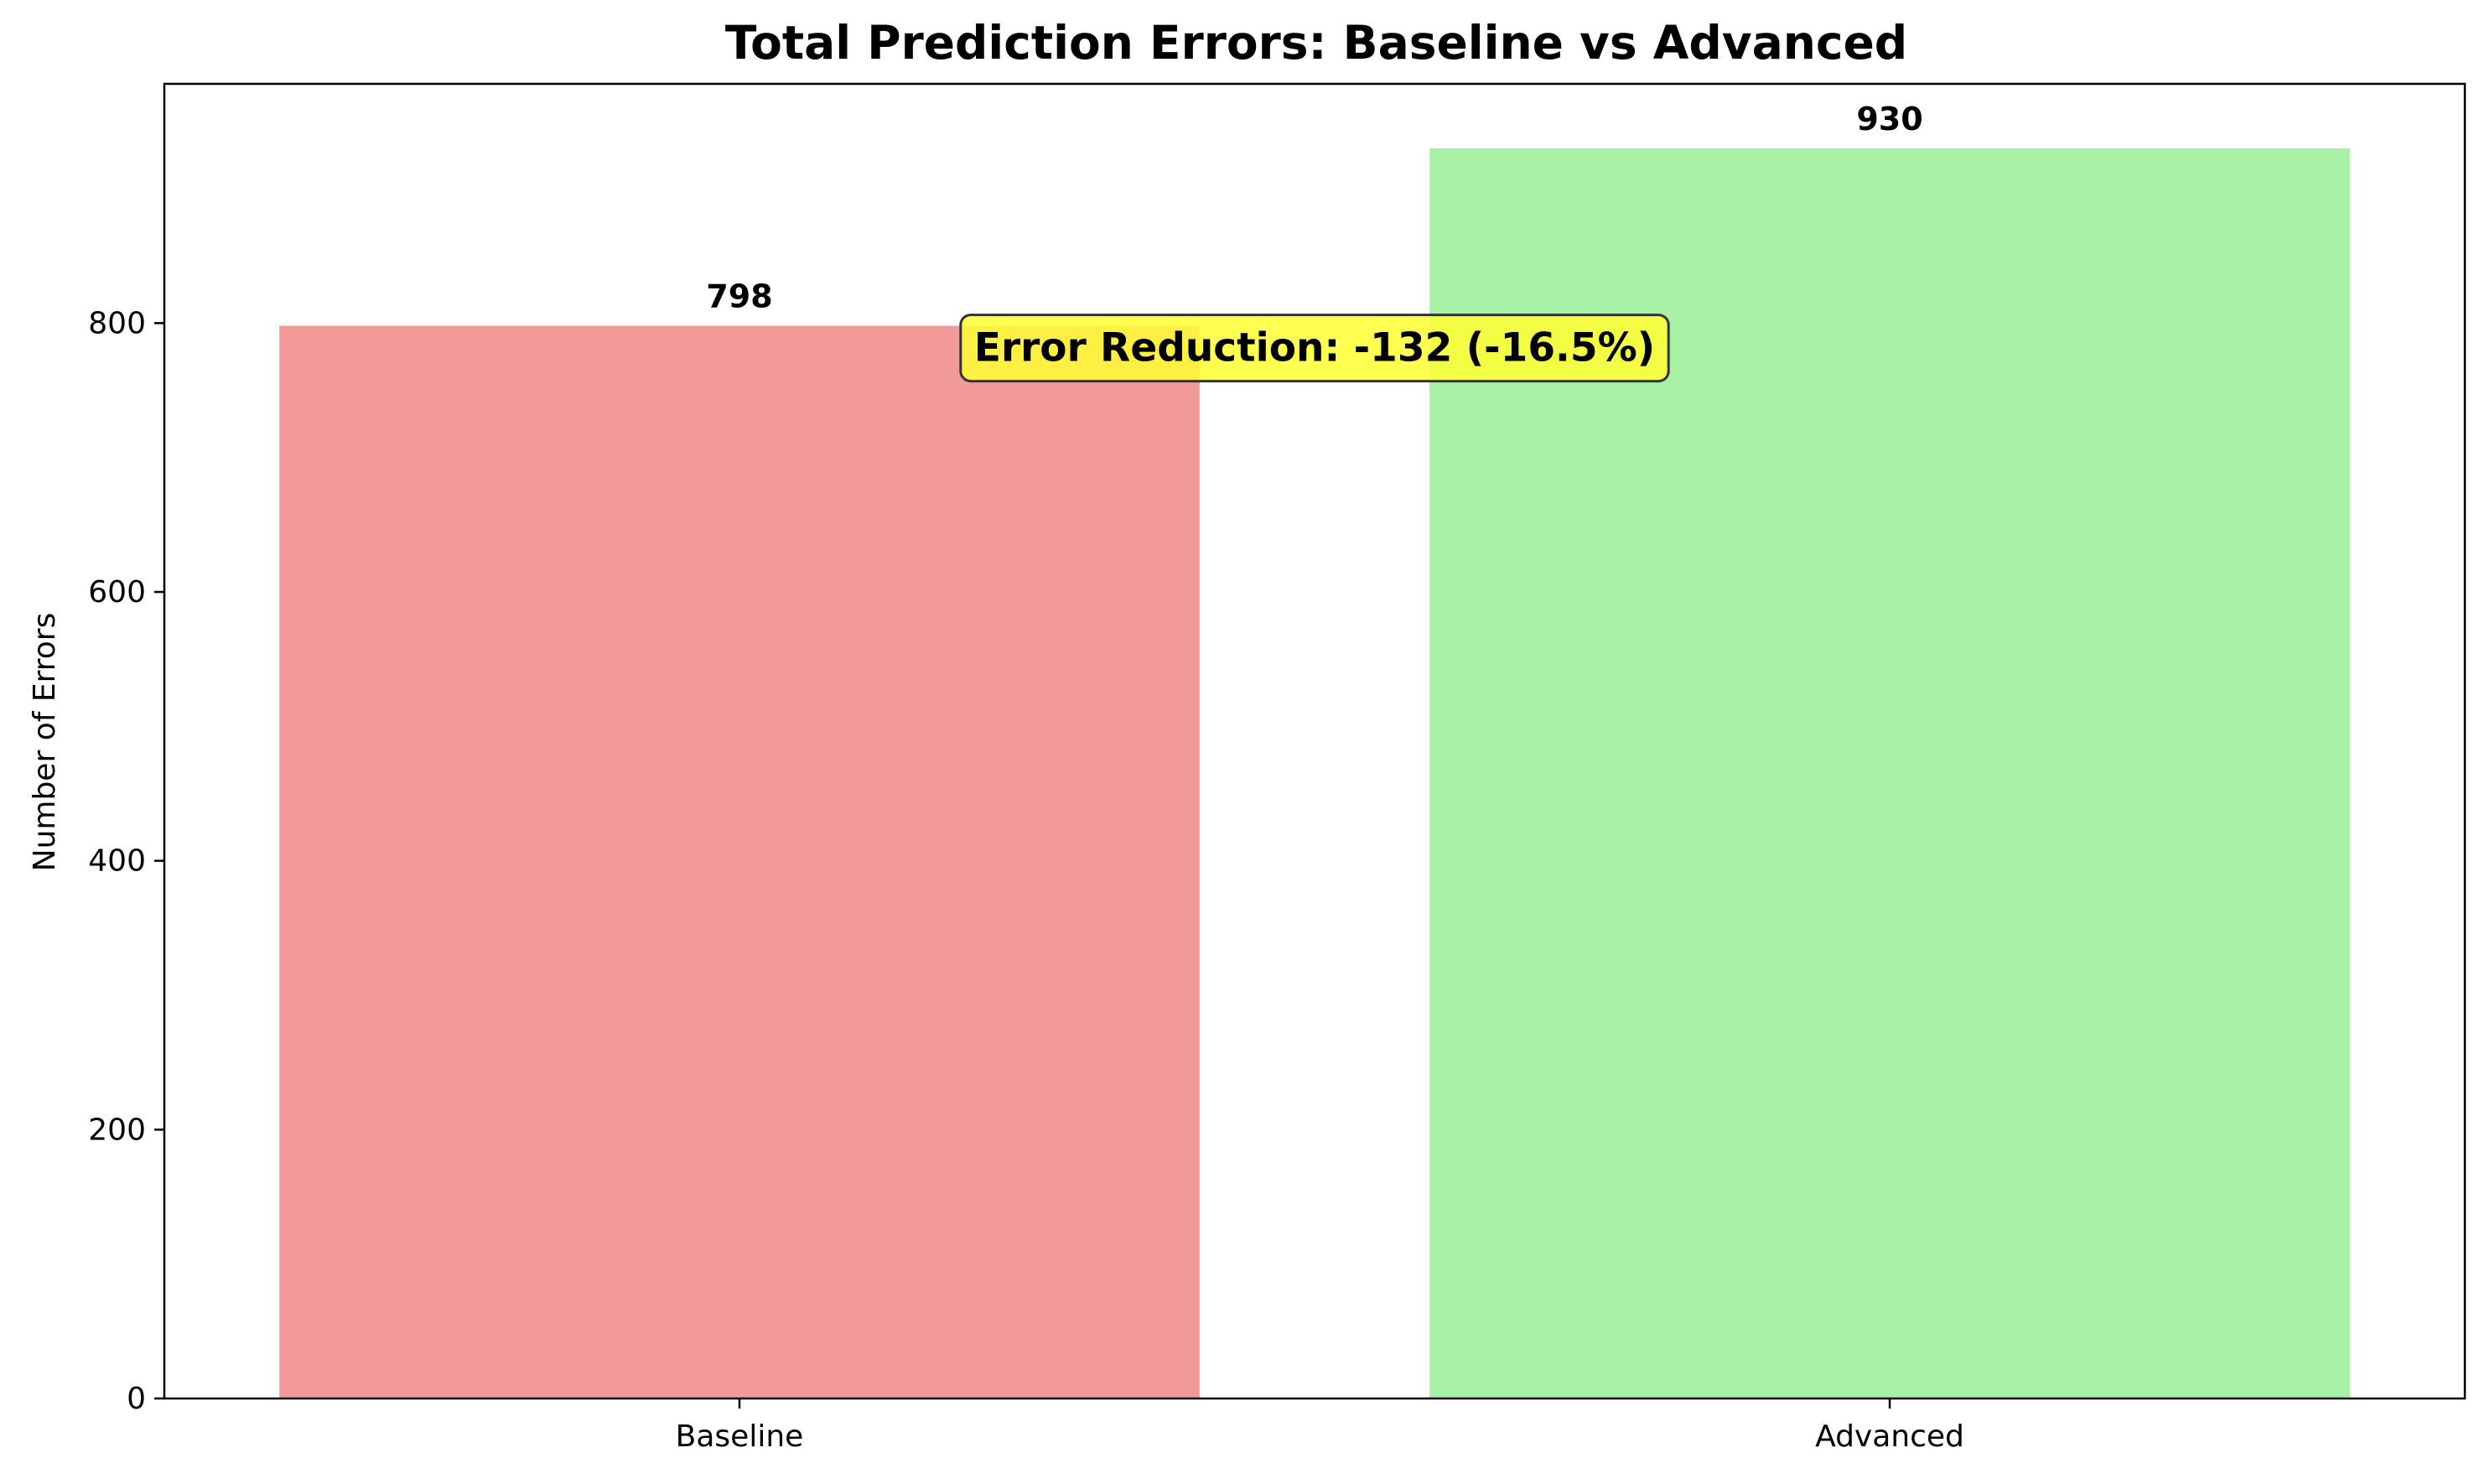  Describe the element at coordinates (136, 1399) in the screenshot. I see `y-tick-label: 0` at that location.